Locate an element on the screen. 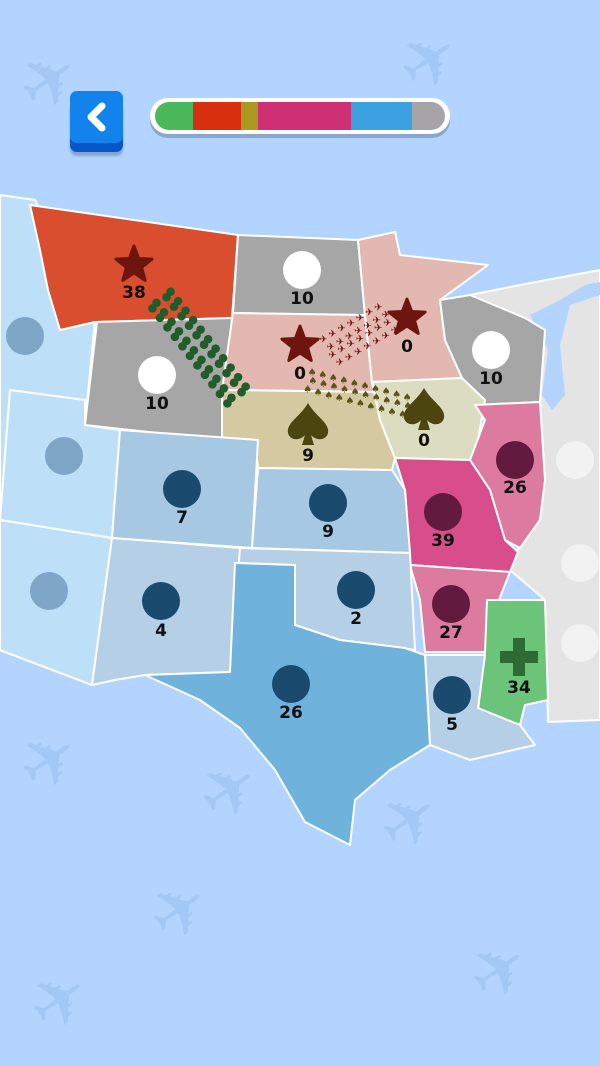 The image size is (600, 1066). oklahoma-circle-icon is located at coordinates (356, 590).